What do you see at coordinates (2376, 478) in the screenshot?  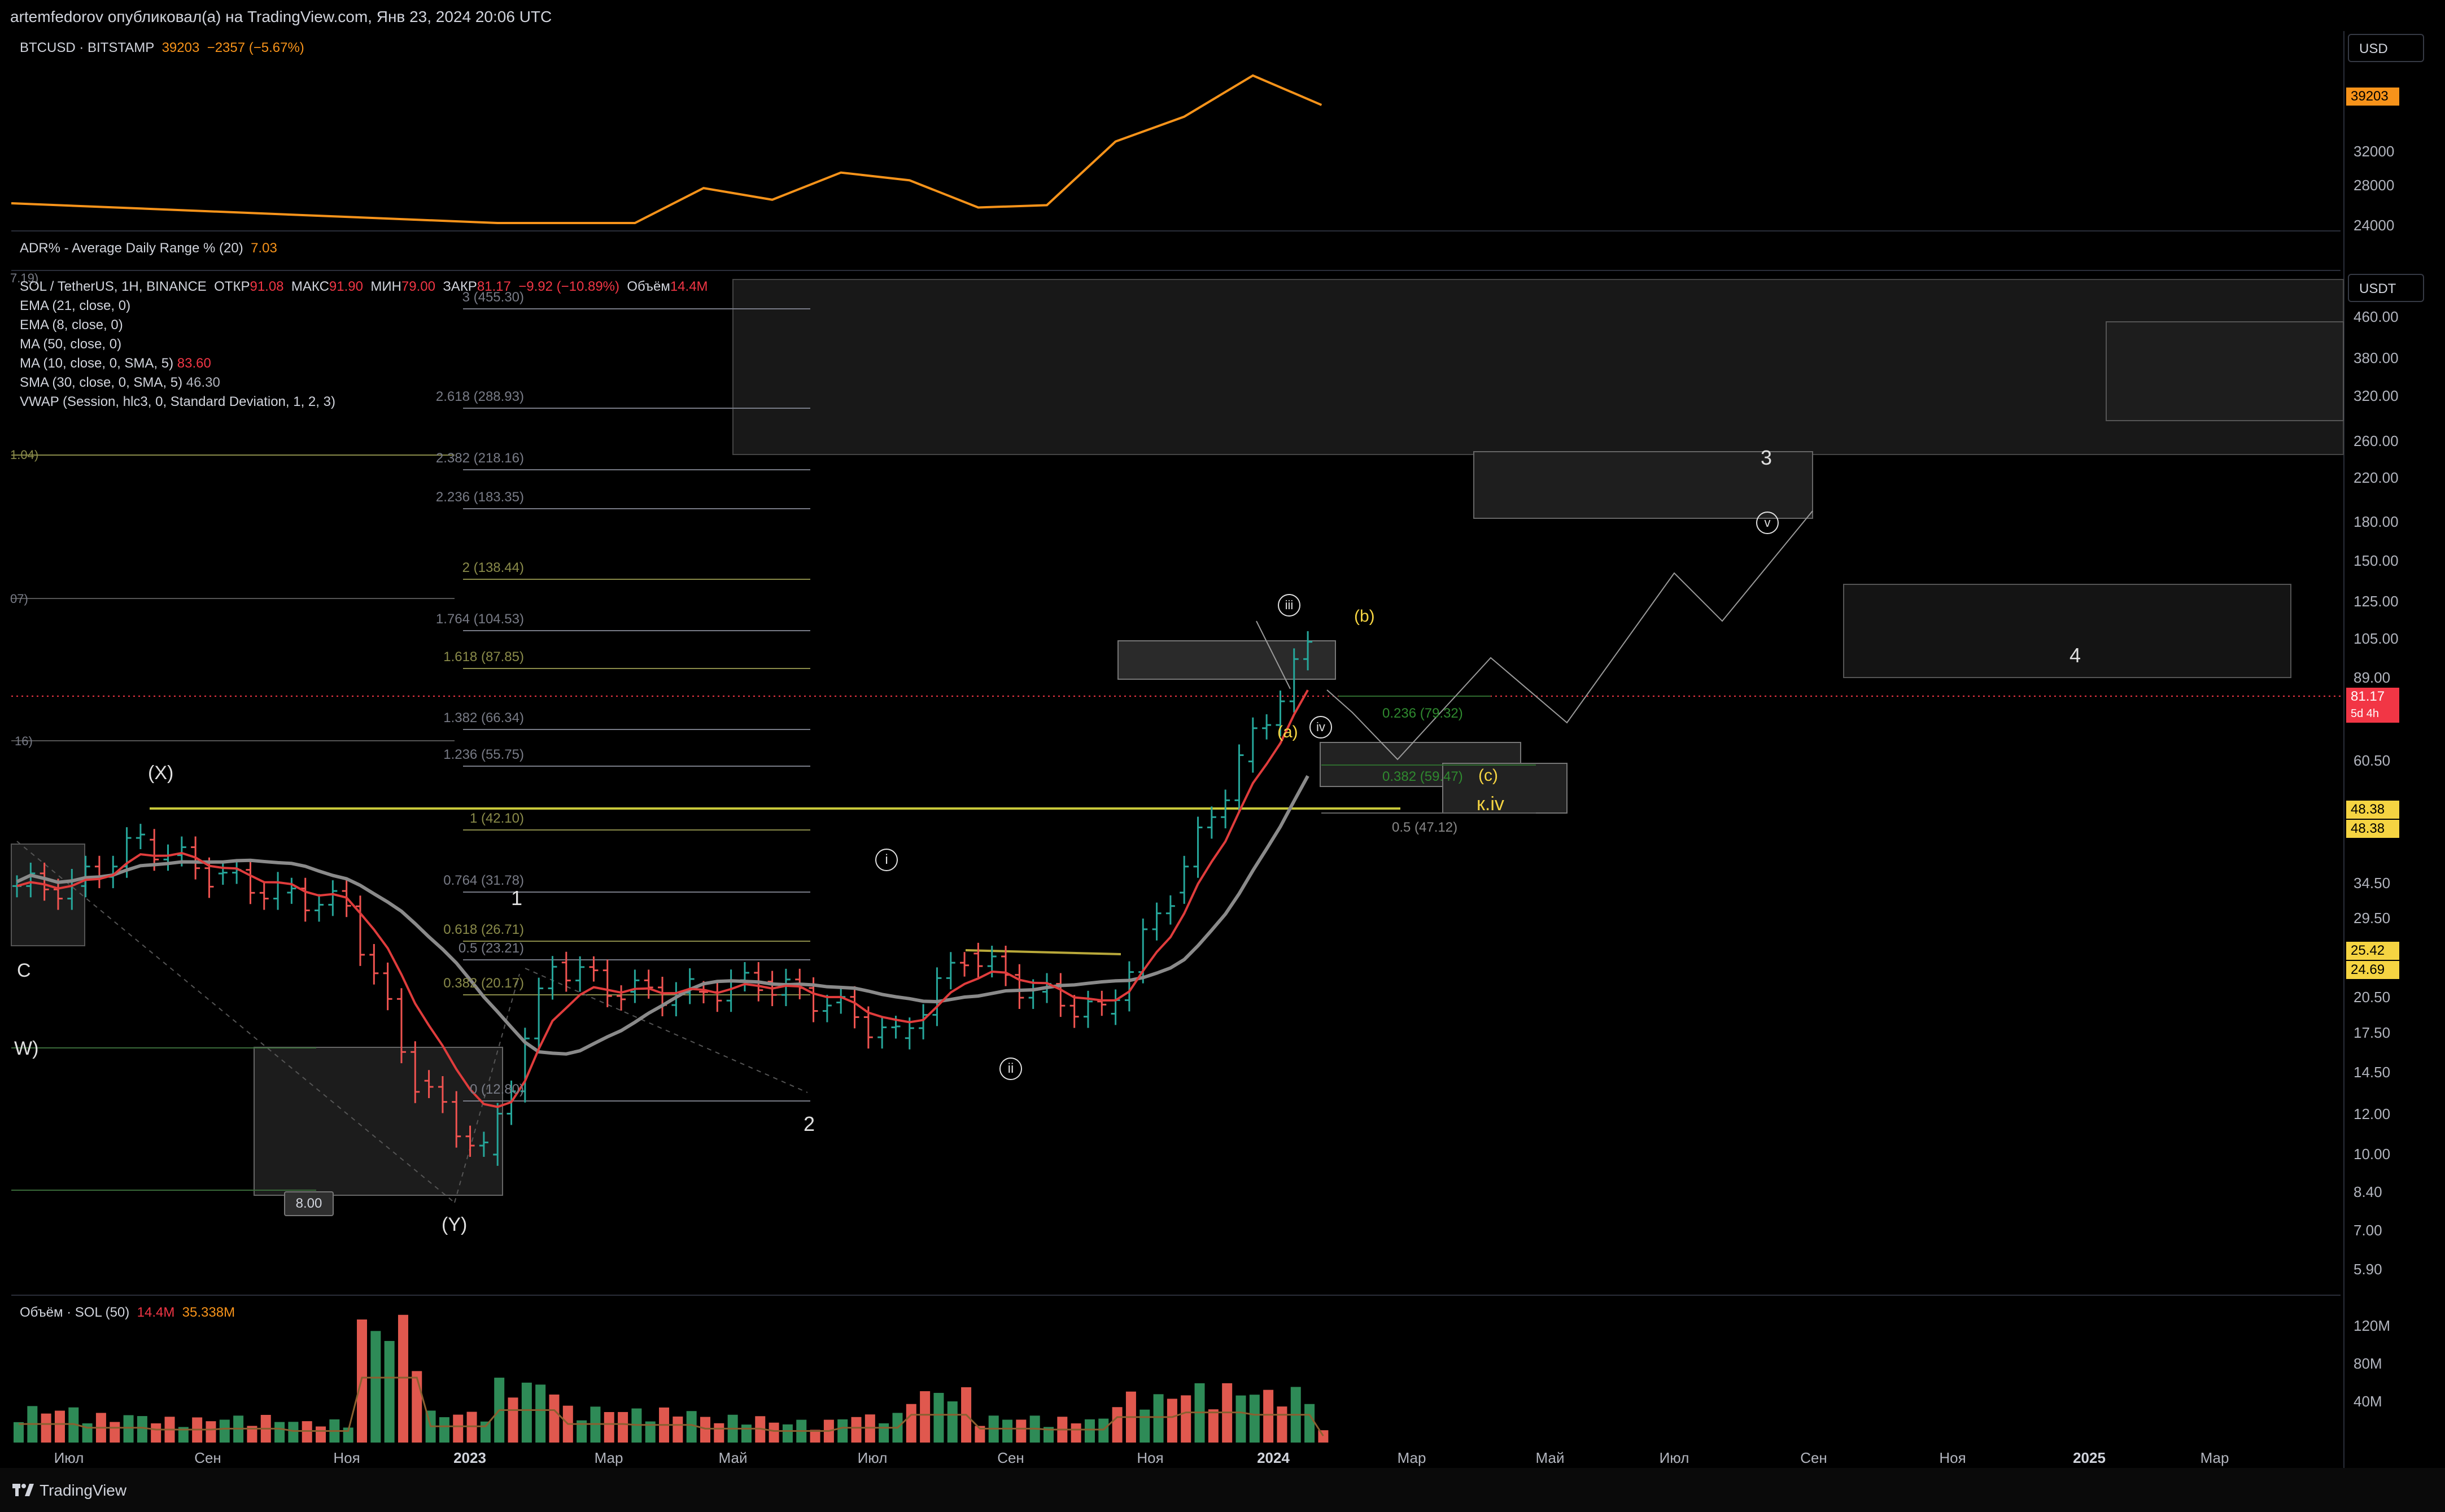 I see `sol-tick: 220.00` at bounding box center [2376, 478].